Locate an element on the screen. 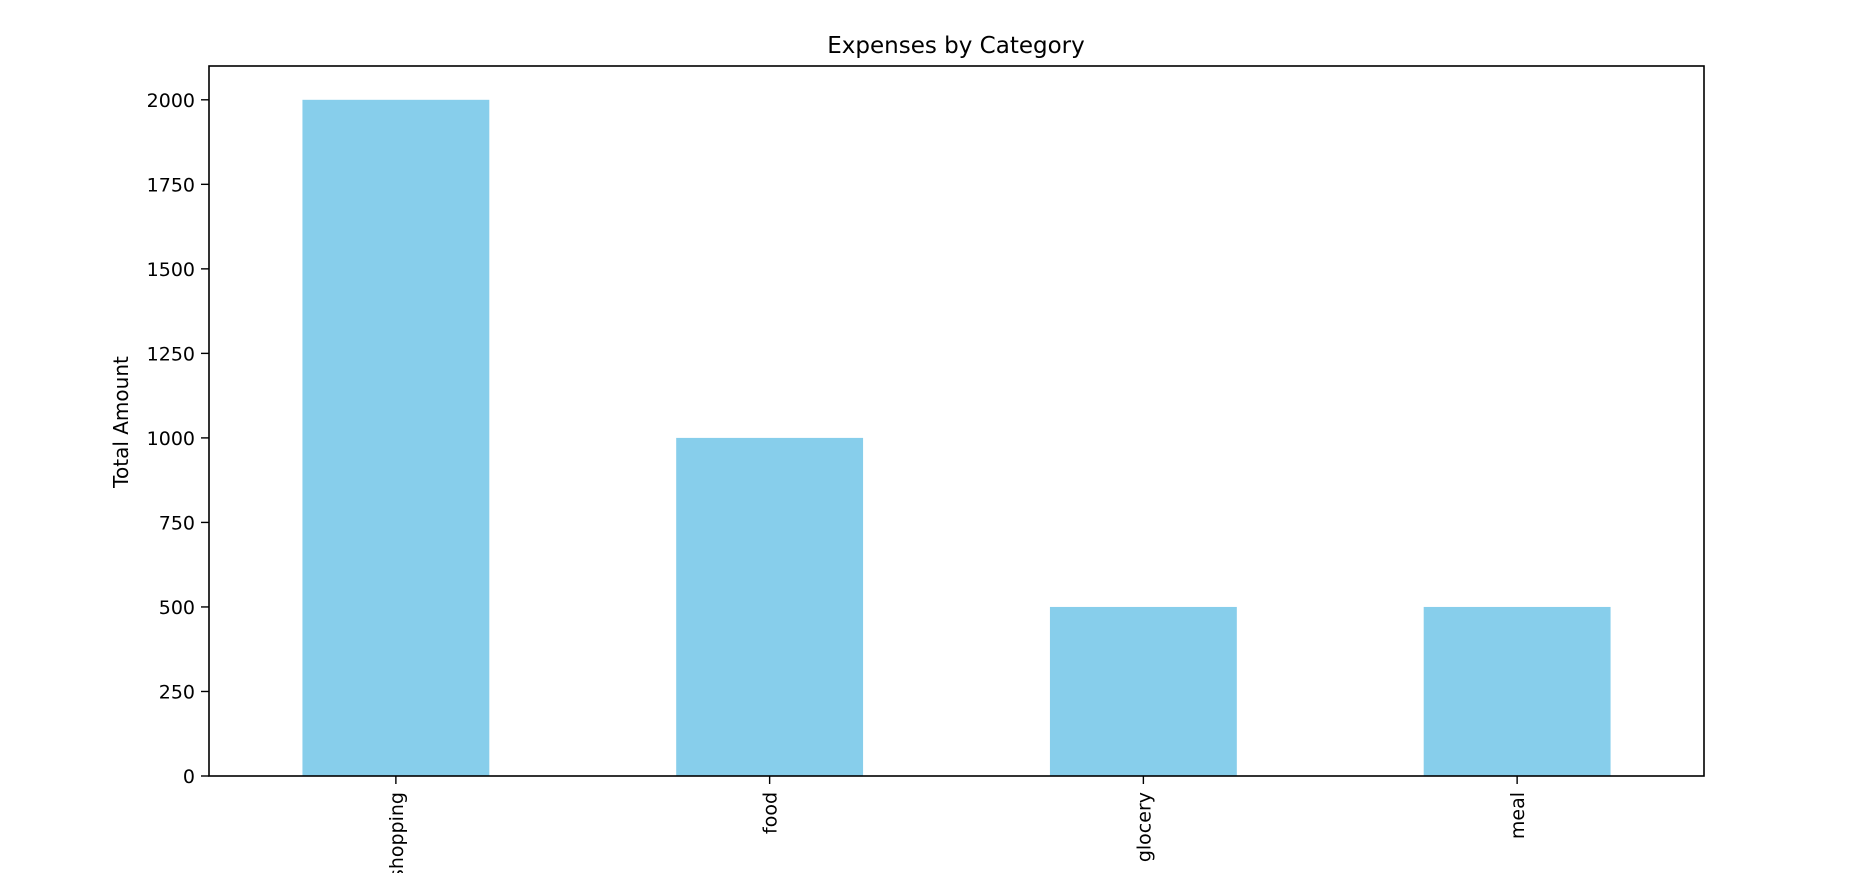  y-tick-label: 1750 is located at coordinates (171, 185).